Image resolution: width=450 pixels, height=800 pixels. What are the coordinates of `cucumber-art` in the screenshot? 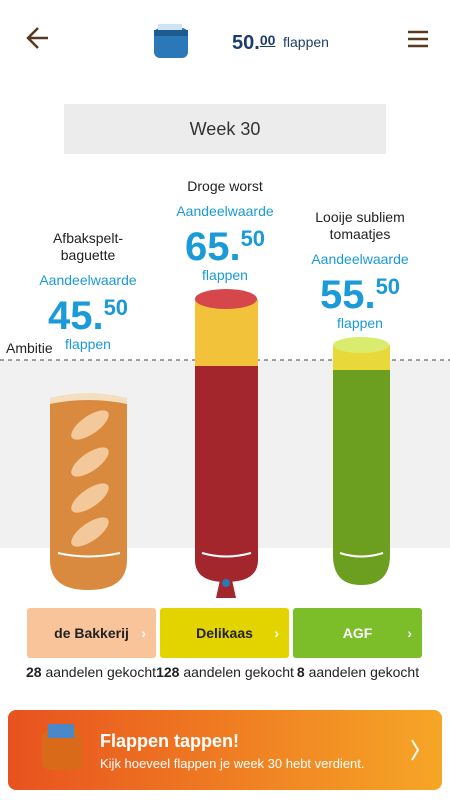 It's located at (361, 461).